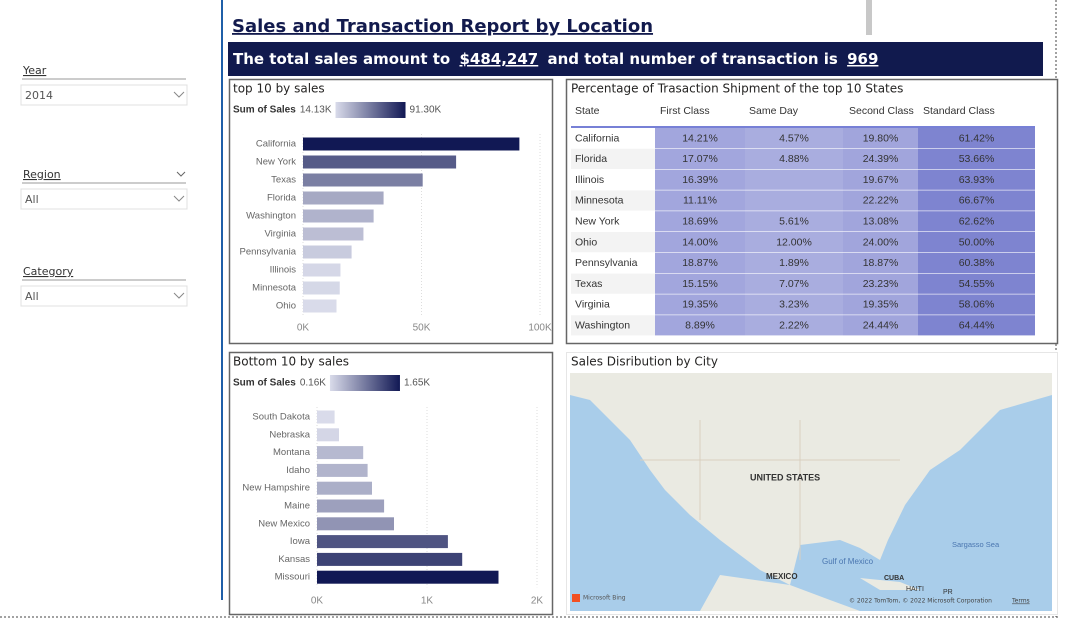  I want to click on transaction-count: 969, so click(862, 59).